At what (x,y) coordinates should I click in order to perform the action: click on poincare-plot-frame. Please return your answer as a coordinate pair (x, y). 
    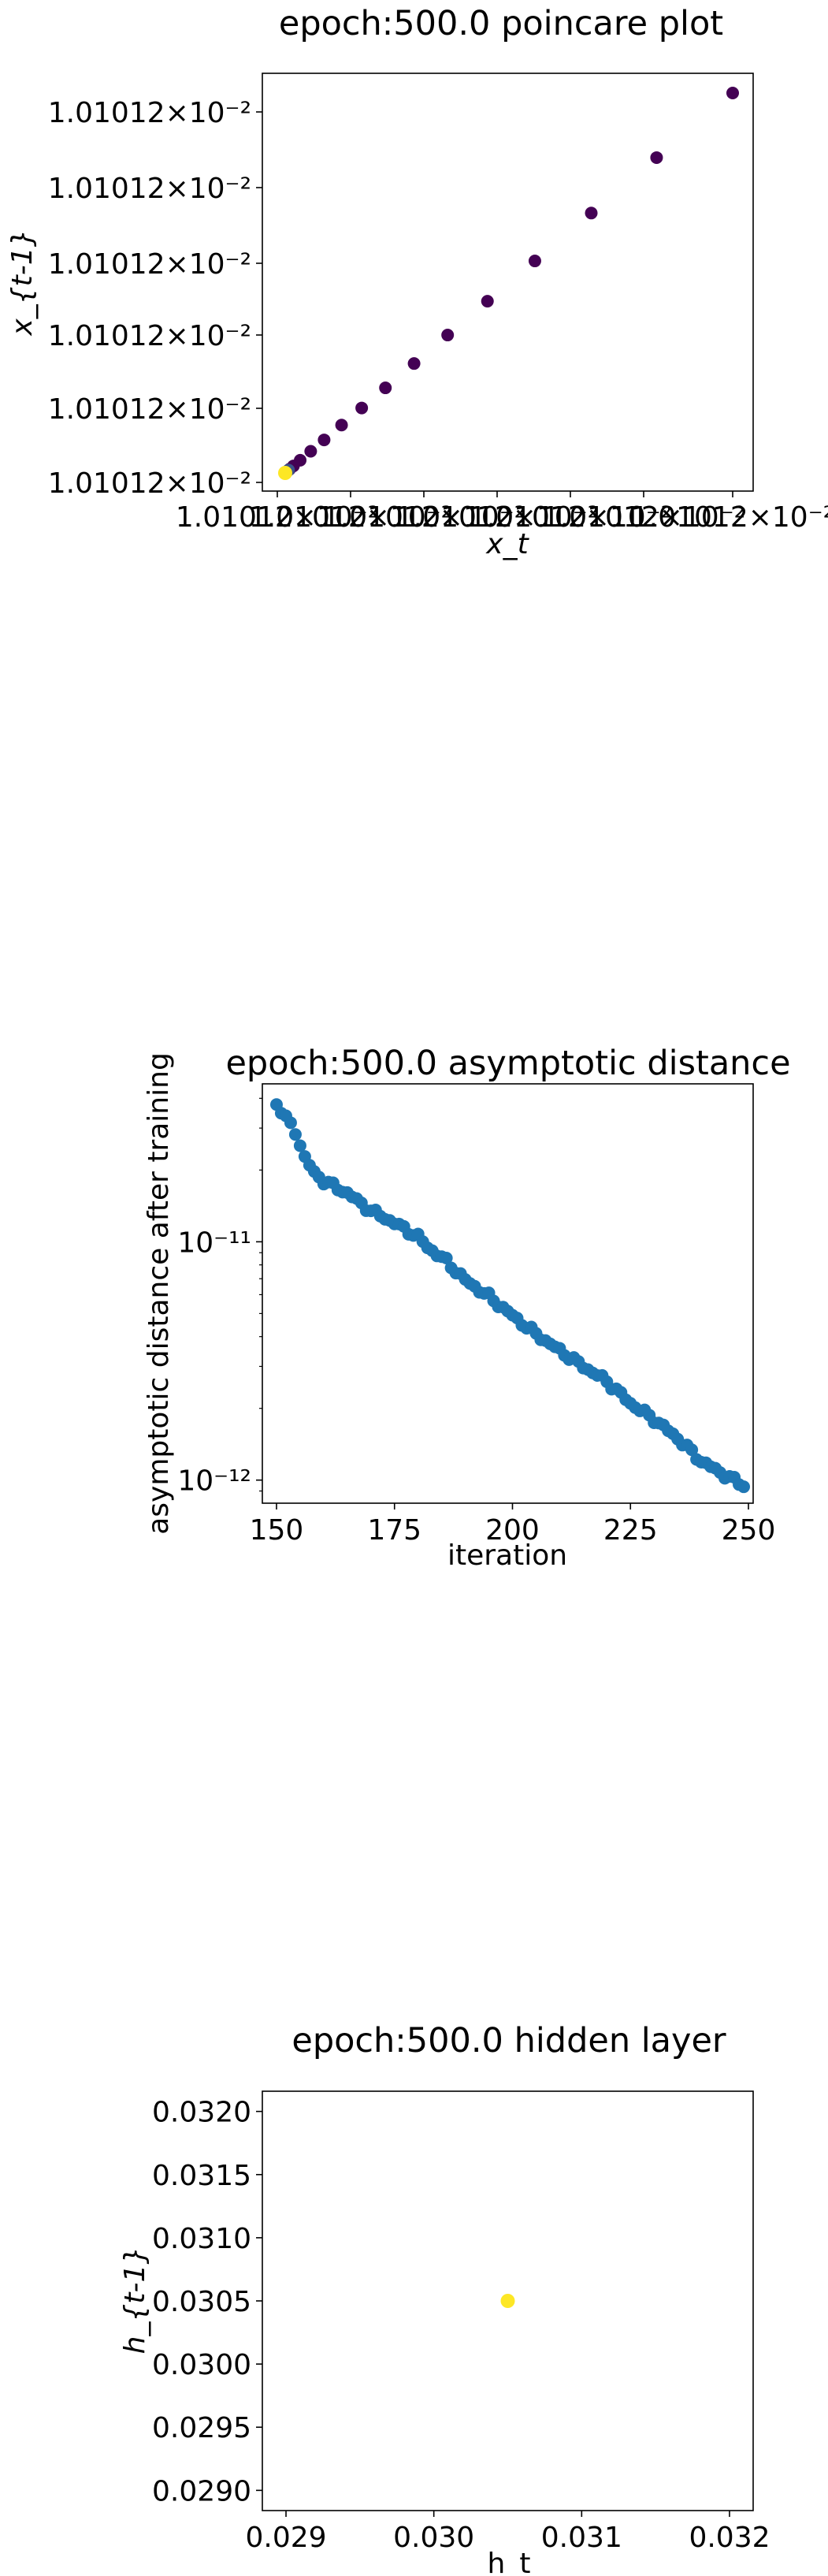
    Looking at the image, I should click on (508, 282).